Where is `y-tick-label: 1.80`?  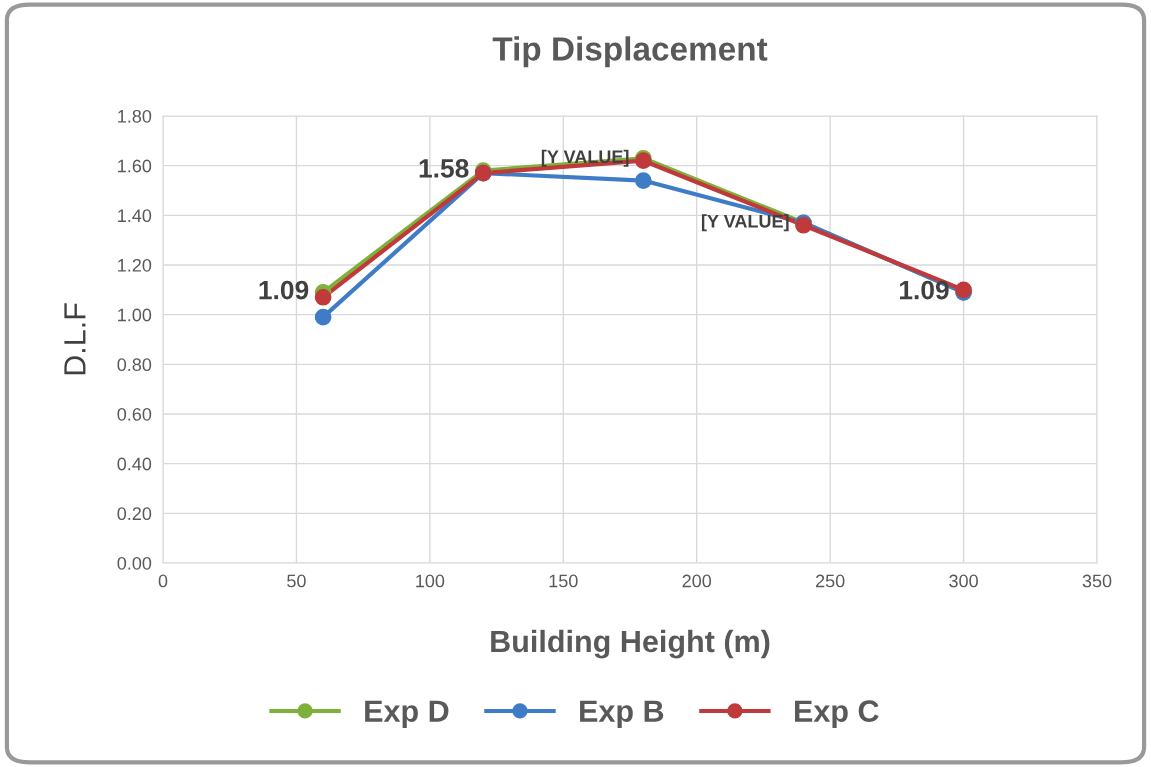 y-tick-label: 1.80 is located at coordinates (135, 116).